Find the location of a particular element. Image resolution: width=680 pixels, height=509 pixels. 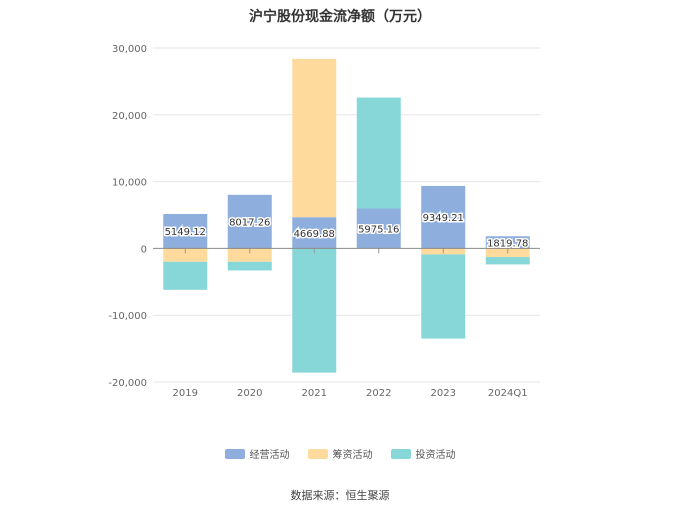

y-tick-label: -20,000 is located at coordinates (127, 383).